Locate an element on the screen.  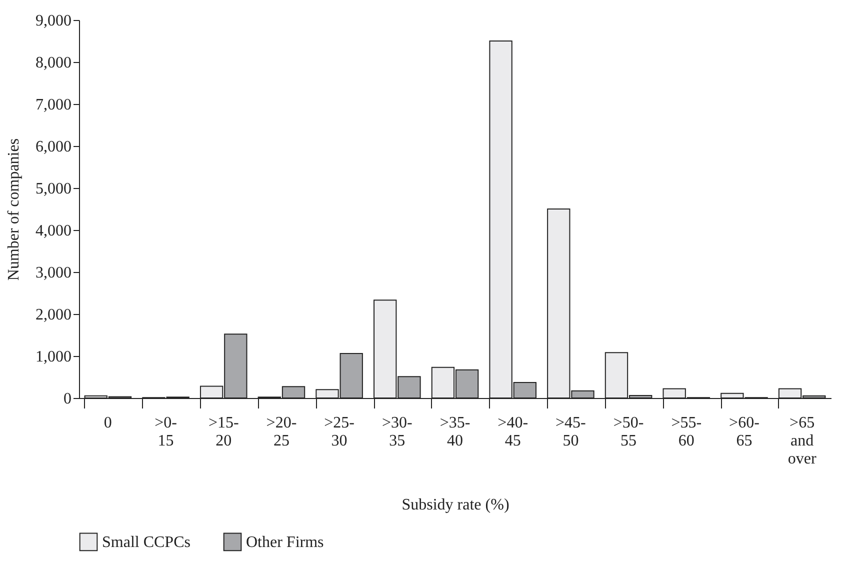
y-axis-title: Number of companies is located at coordinates (14, 209).